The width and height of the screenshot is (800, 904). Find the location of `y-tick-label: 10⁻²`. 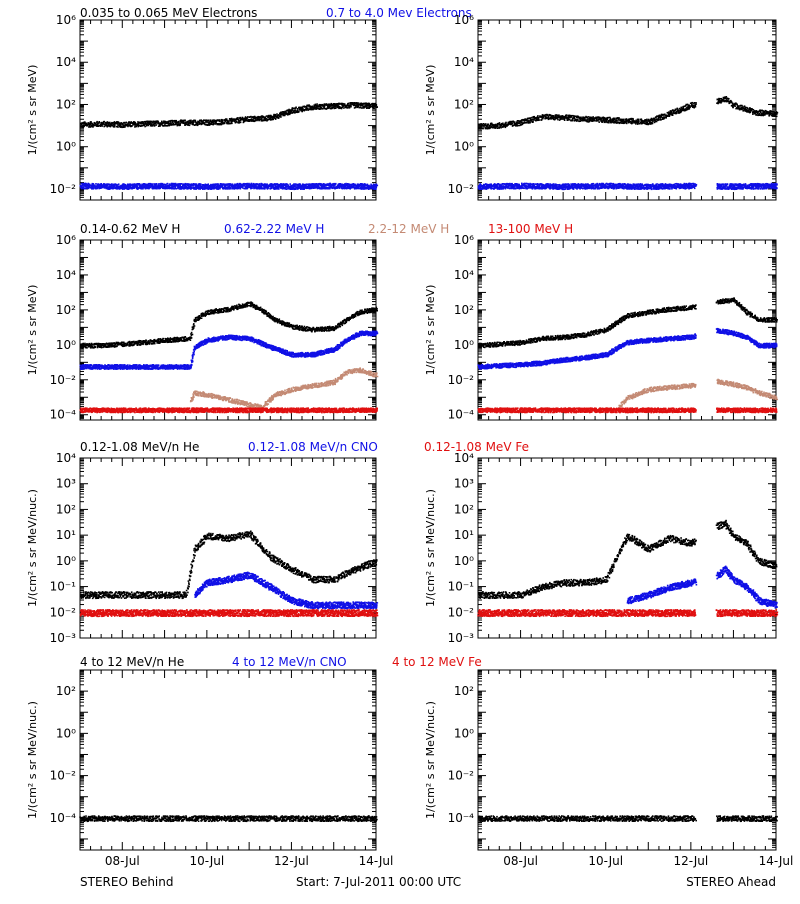

y-tick-label: 10⁻² is located at coordinates (63, 189).